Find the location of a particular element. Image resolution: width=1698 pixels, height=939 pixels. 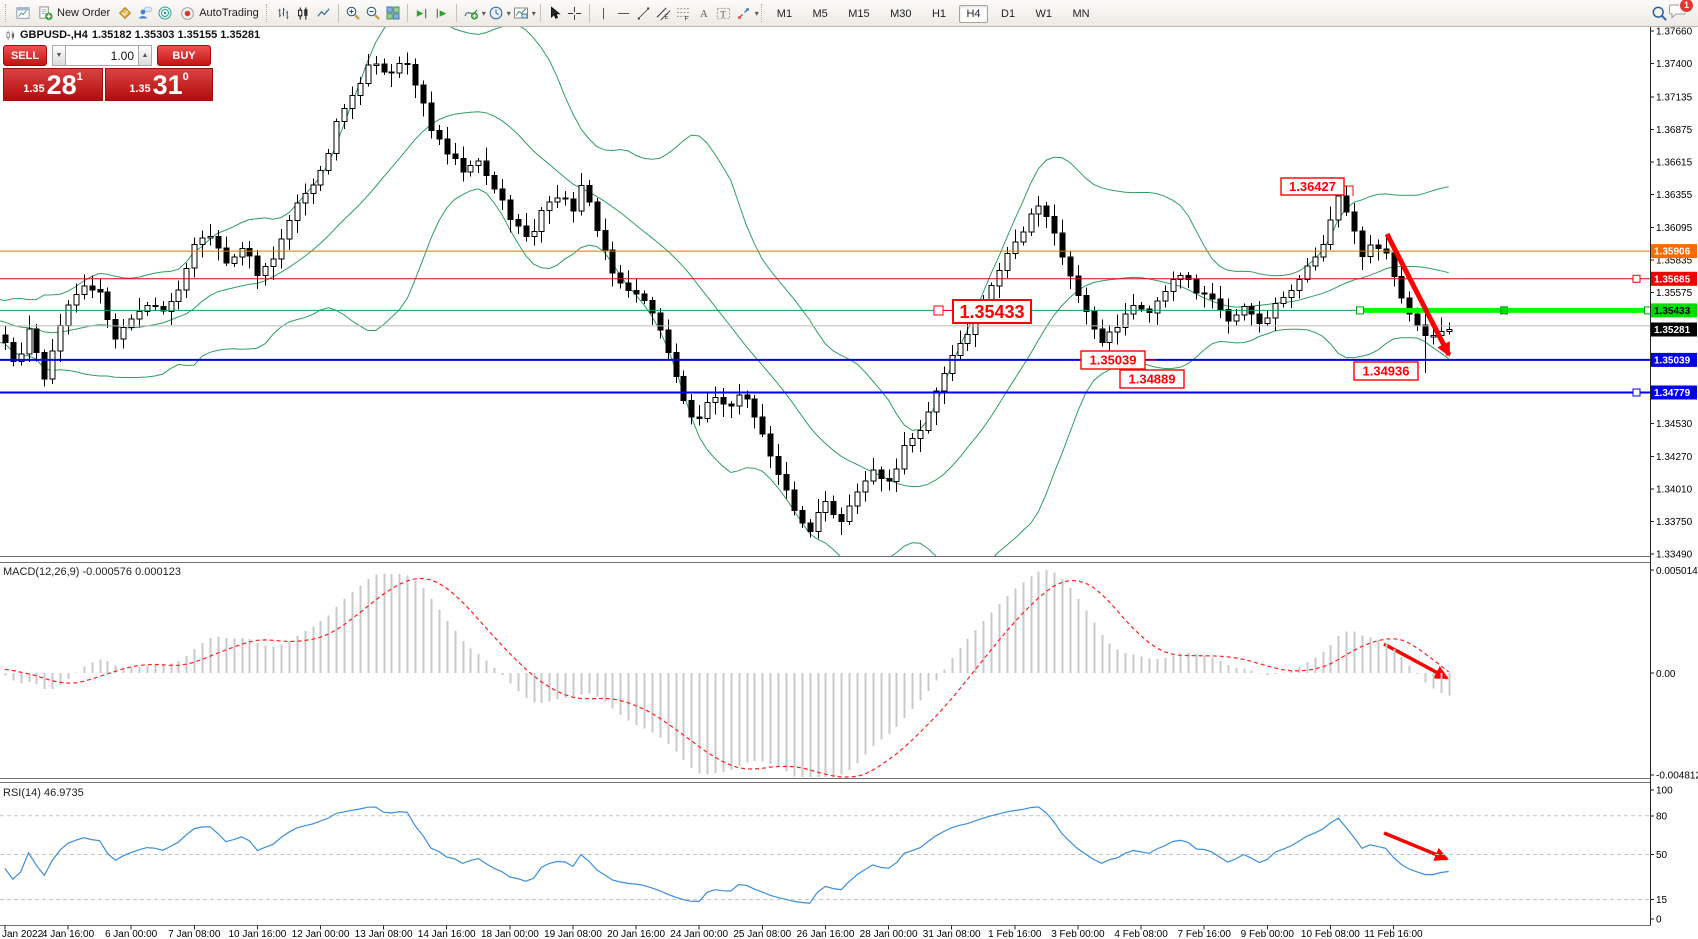

zoom-in-icon is located at coordinates (353, 13).